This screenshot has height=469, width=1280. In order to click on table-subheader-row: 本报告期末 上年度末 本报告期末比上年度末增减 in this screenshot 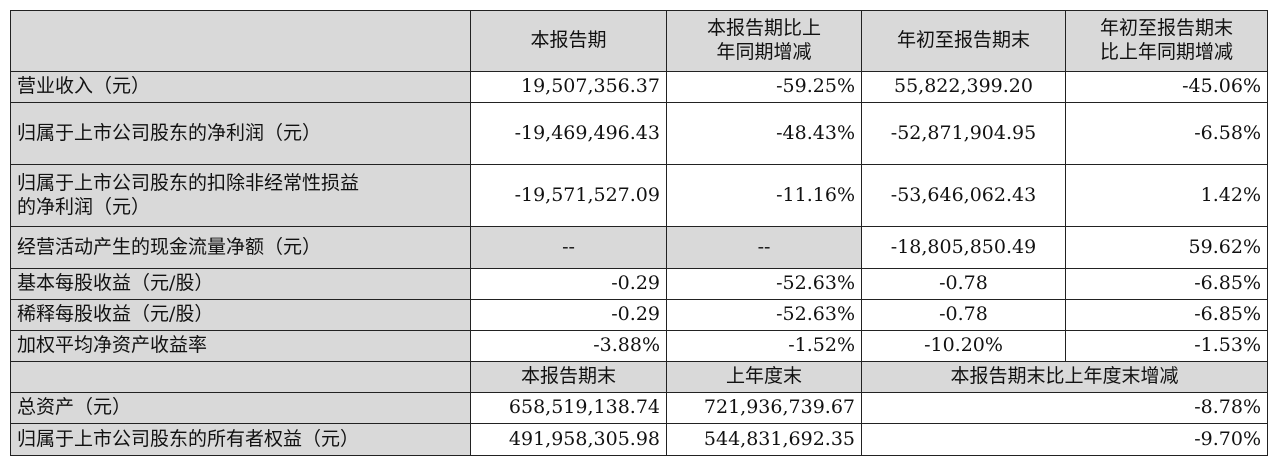, I will do `click(639, 377)`.